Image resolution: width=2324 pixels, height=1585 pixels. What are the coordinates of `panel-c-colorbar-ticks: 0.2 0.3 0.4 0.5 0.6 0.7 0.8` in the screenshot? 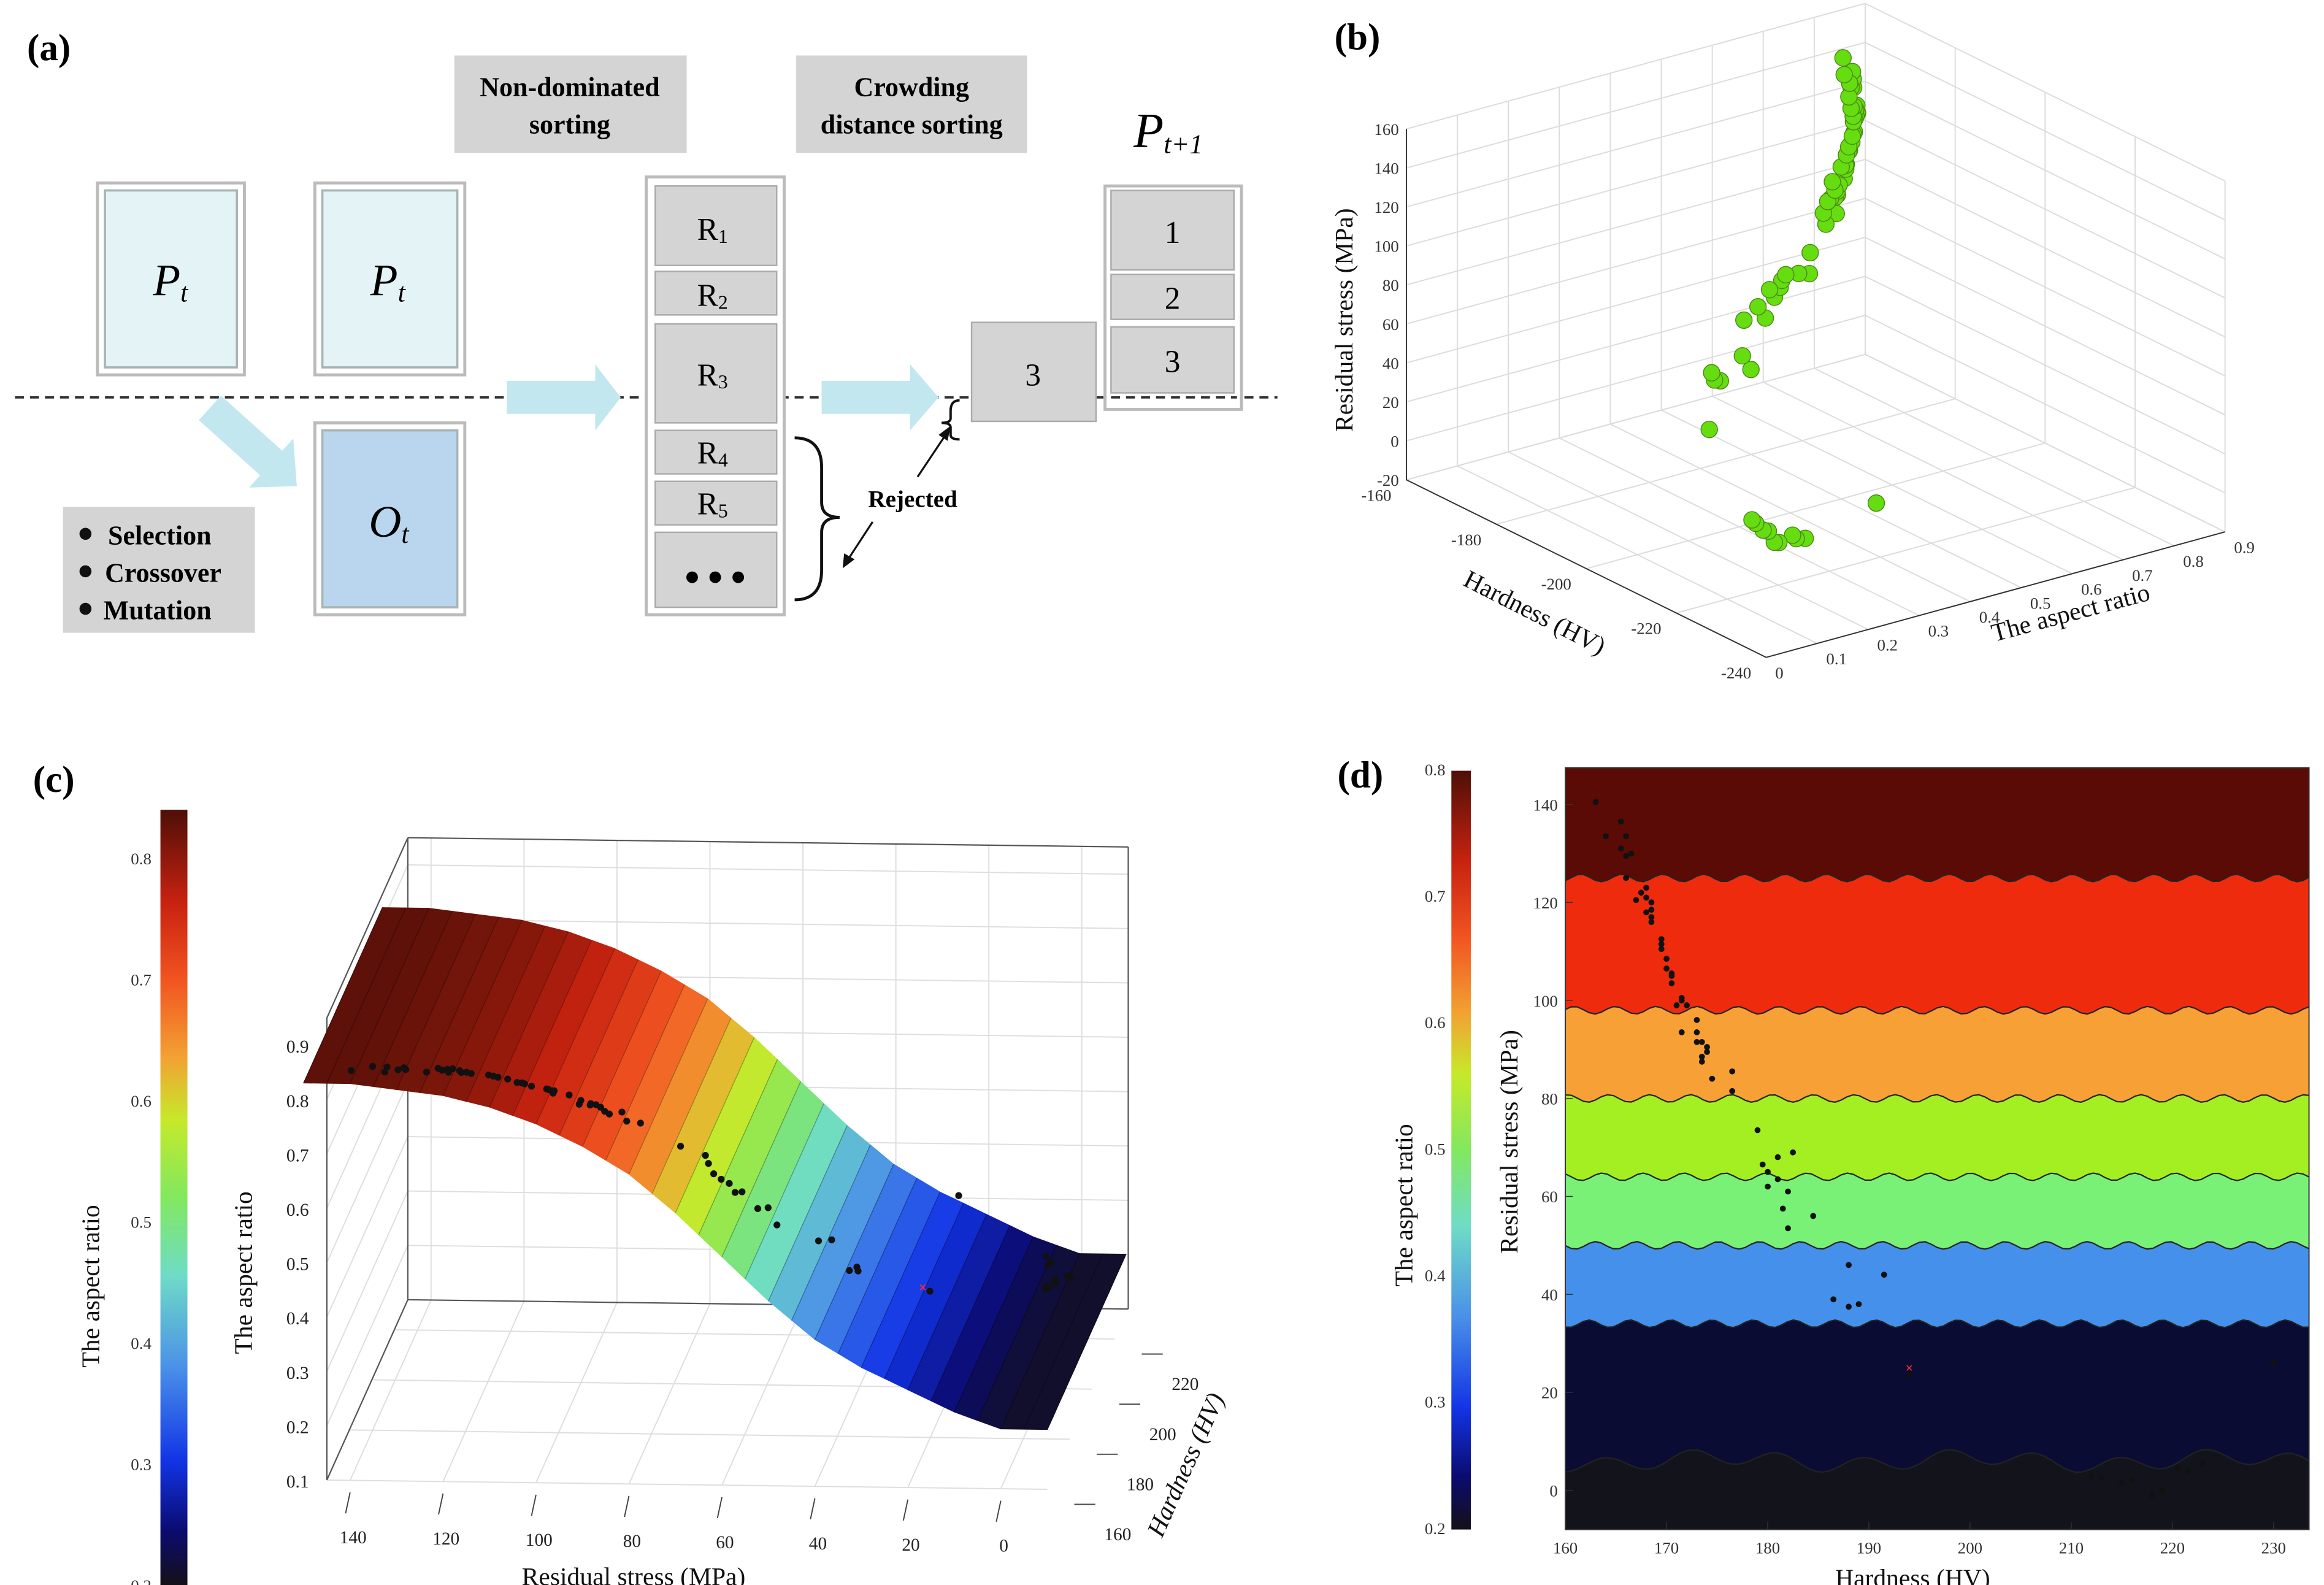 It's located at (141, 1217).